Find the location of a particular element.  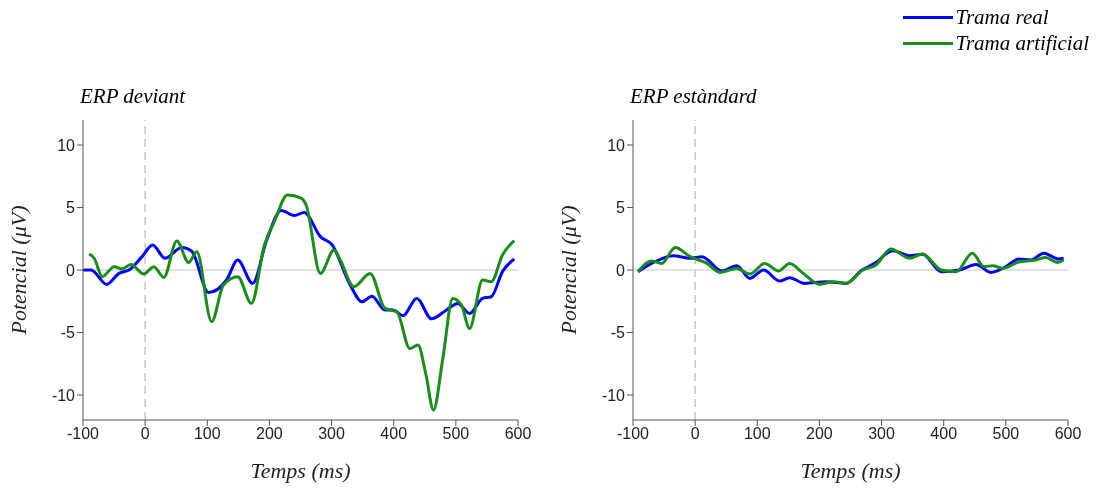

legend-label: Trama artificial is located at coordinates (1022, 43).